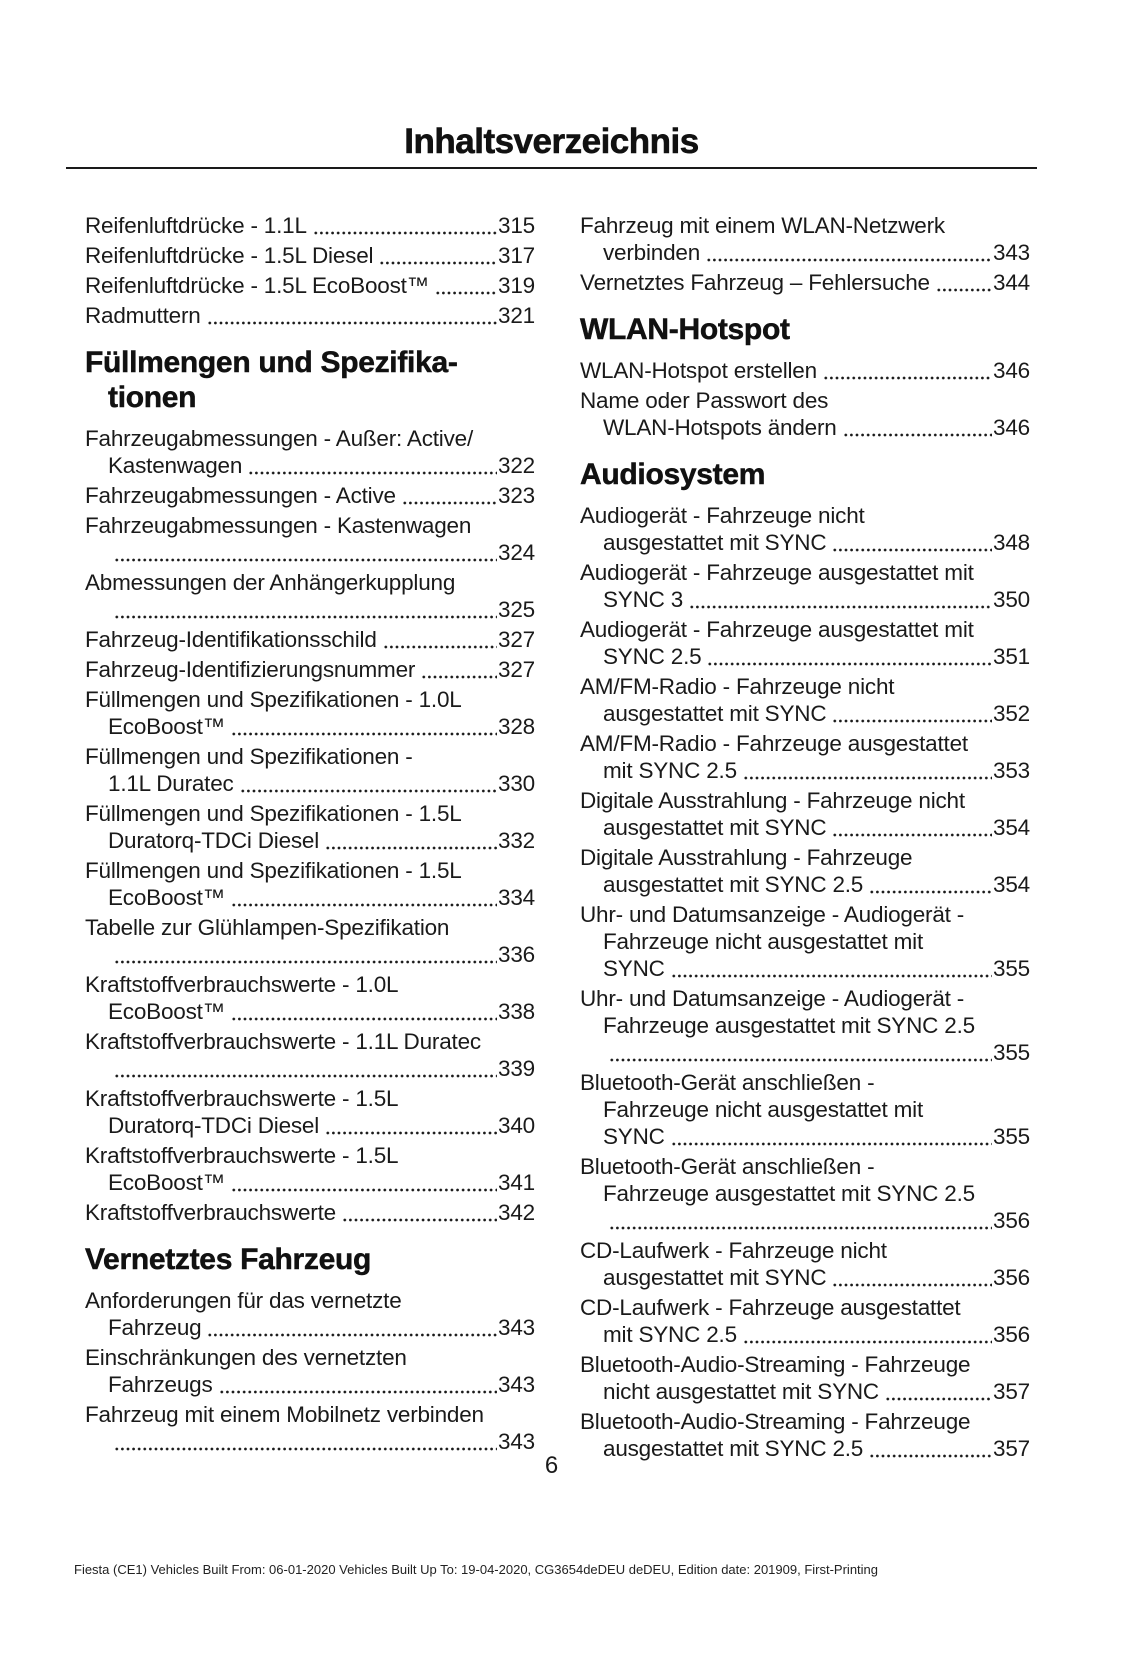  Describe the element at coordinates (1011, 427) in the screenshot. I see `entry-page-number: 346` at that location.